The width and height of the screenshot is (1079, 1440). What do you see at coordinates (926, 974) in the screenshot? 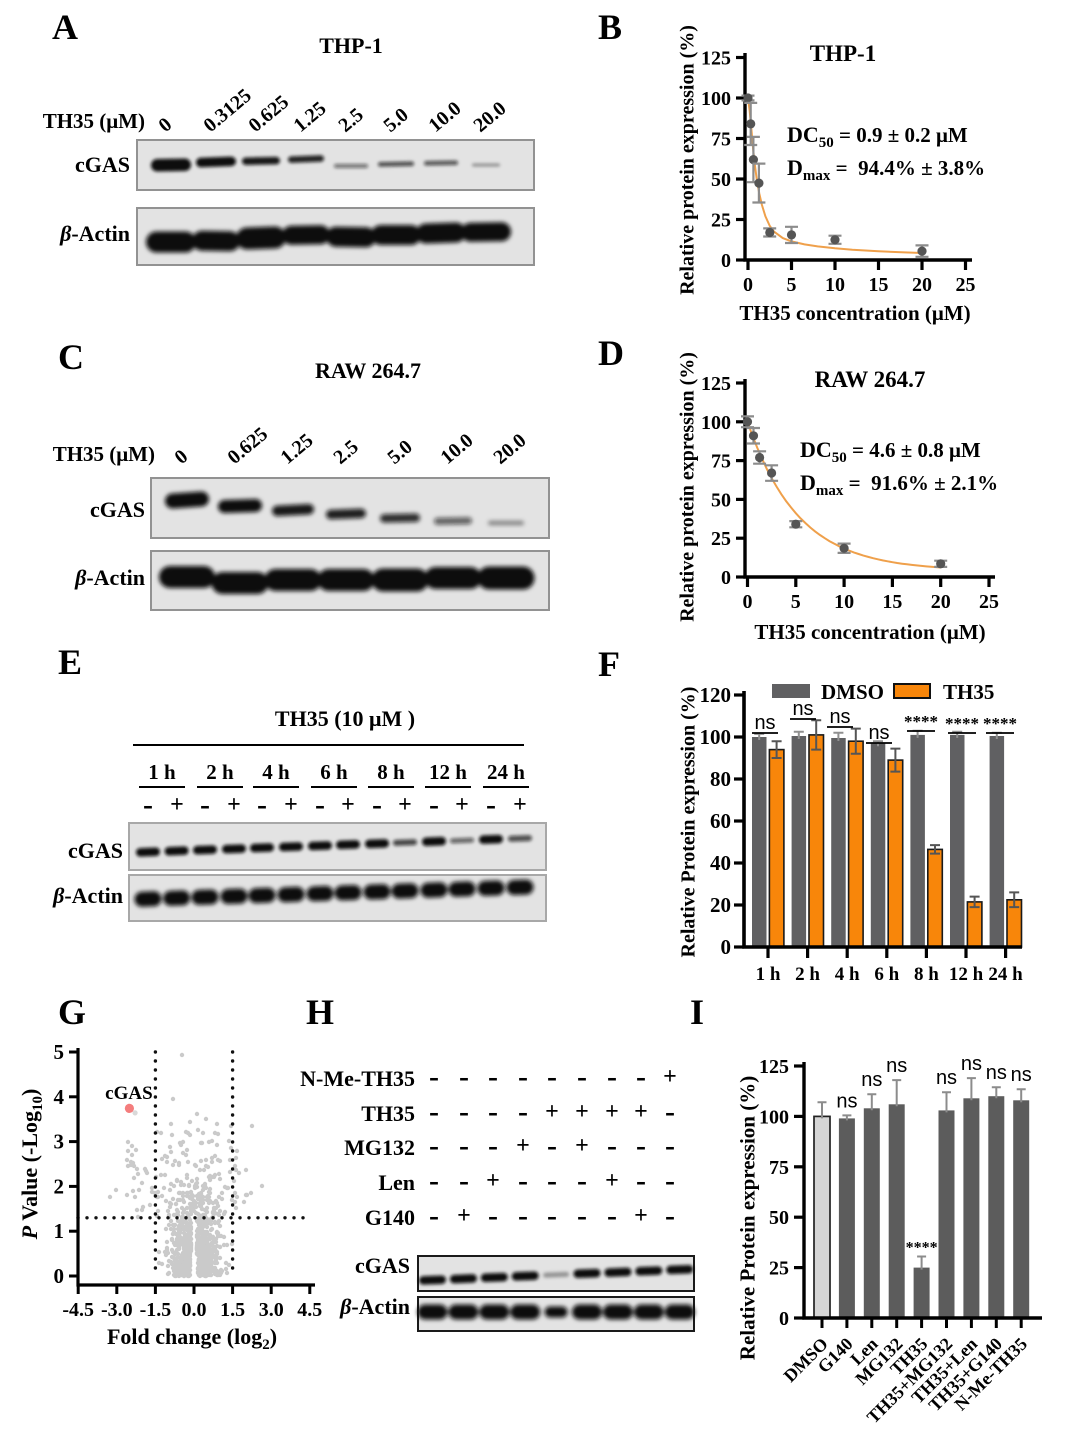
I see `svg-text: 8 h` at bounding box center [926, 974].